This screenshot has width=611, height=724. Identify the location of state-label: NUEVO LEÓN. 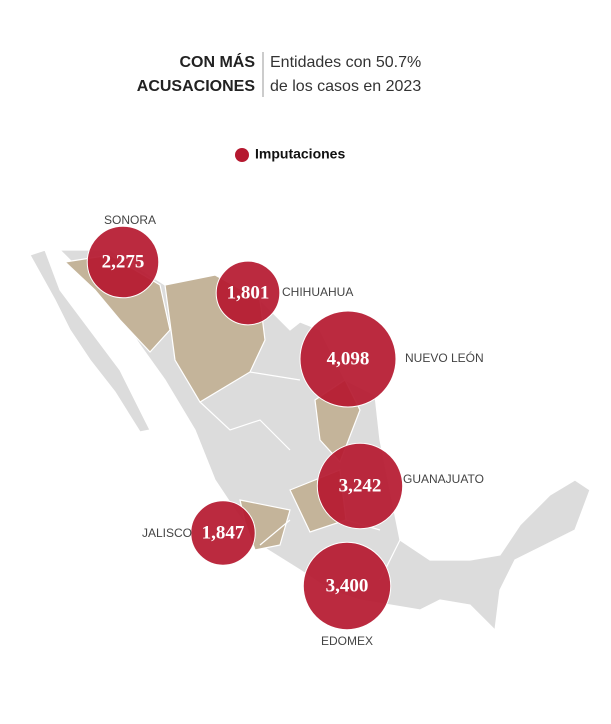
(444, 357).